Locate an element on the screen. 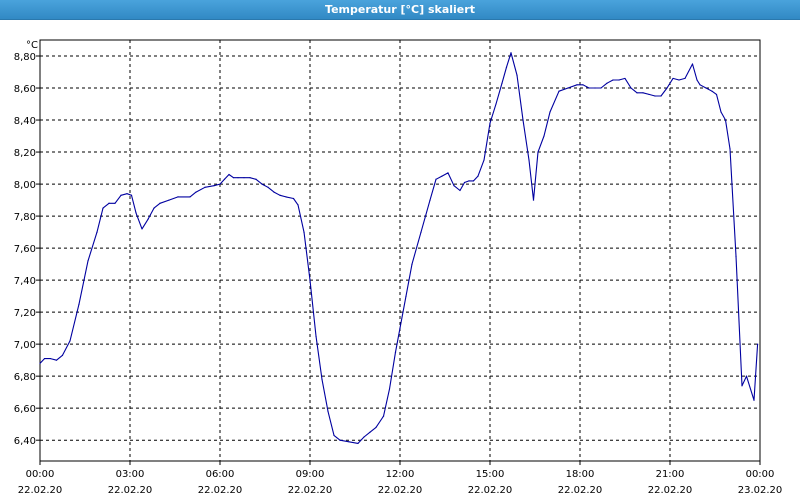 The height and width of the screenshot is (500, 800). y-axis-unit-label: °C is located at coordinates (32, 45).